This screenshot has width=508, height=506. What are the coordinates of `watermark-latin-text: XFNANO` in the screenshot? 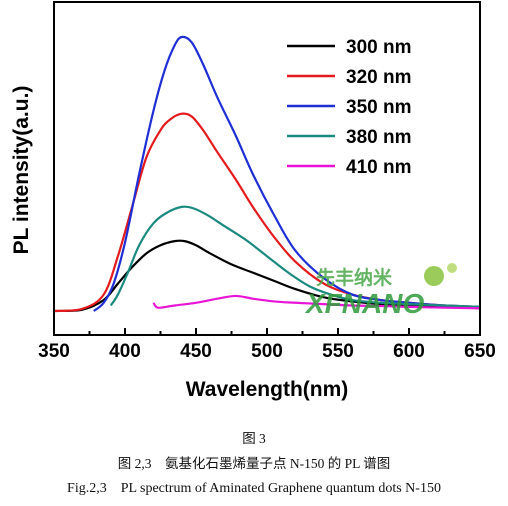 It's located at (364, 303).